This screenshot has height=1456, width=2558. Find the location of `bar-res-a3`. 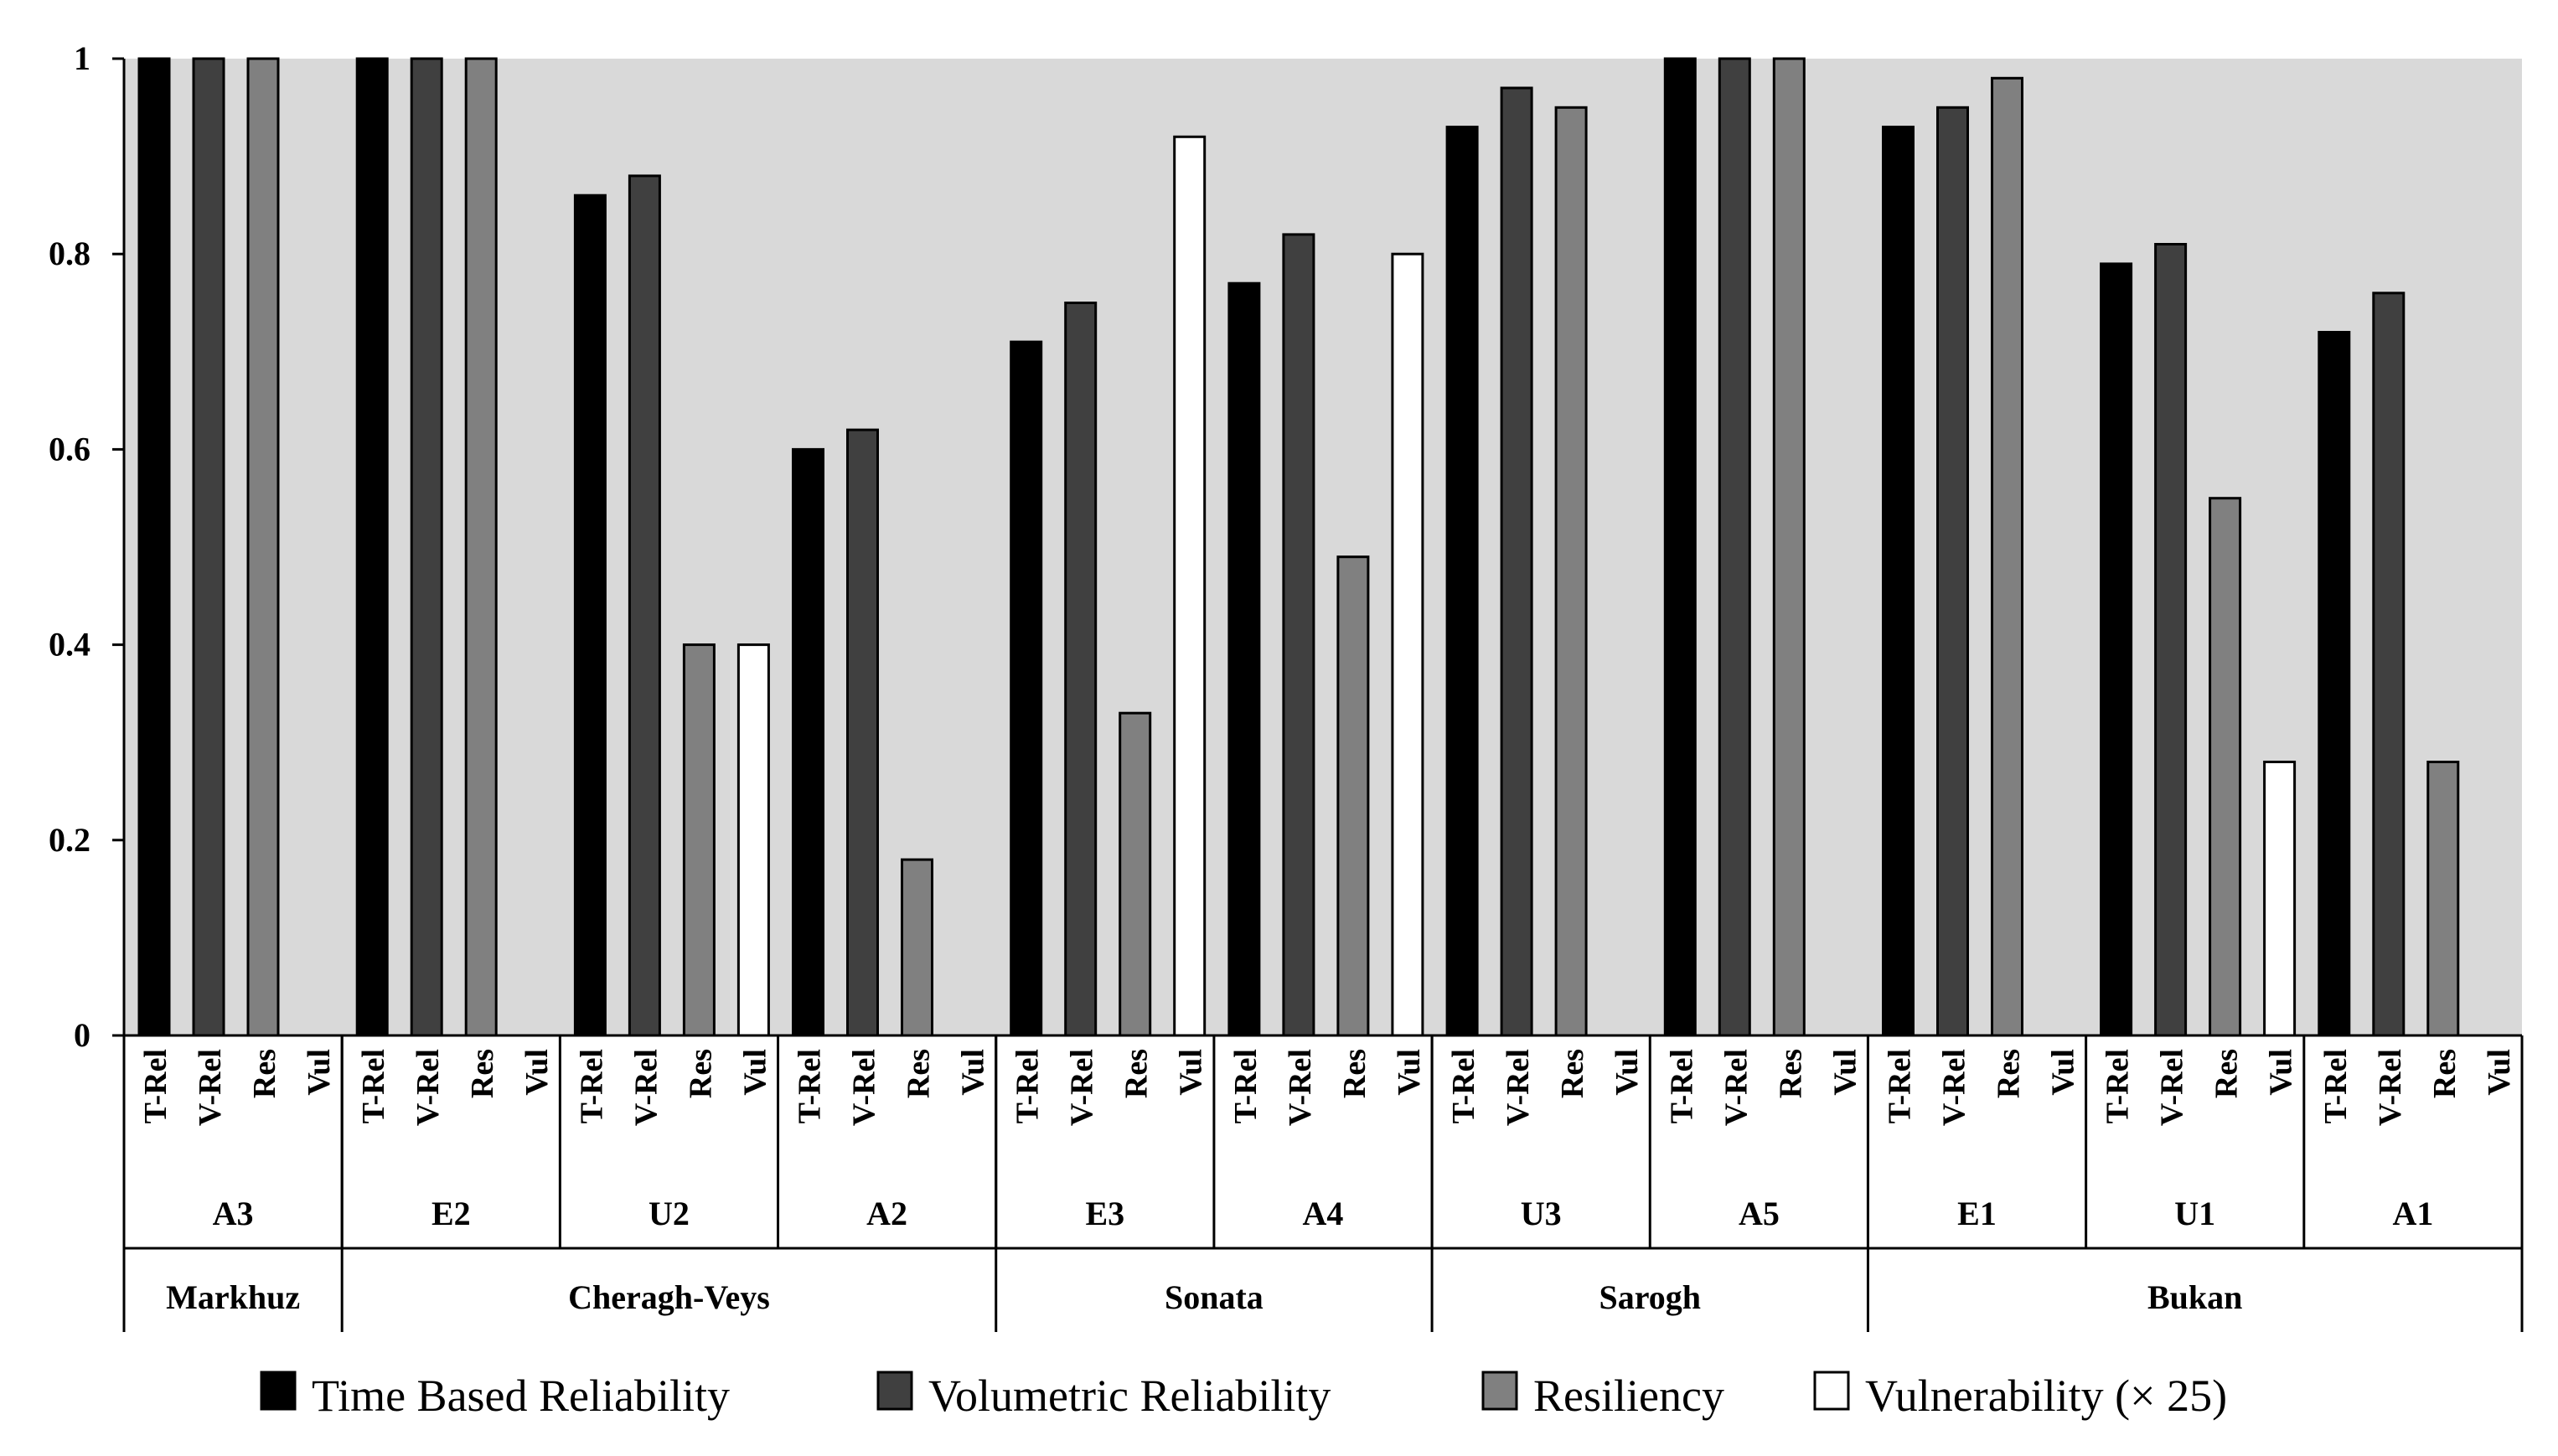

bar-res-a3 is located at coordinates (263, 547).